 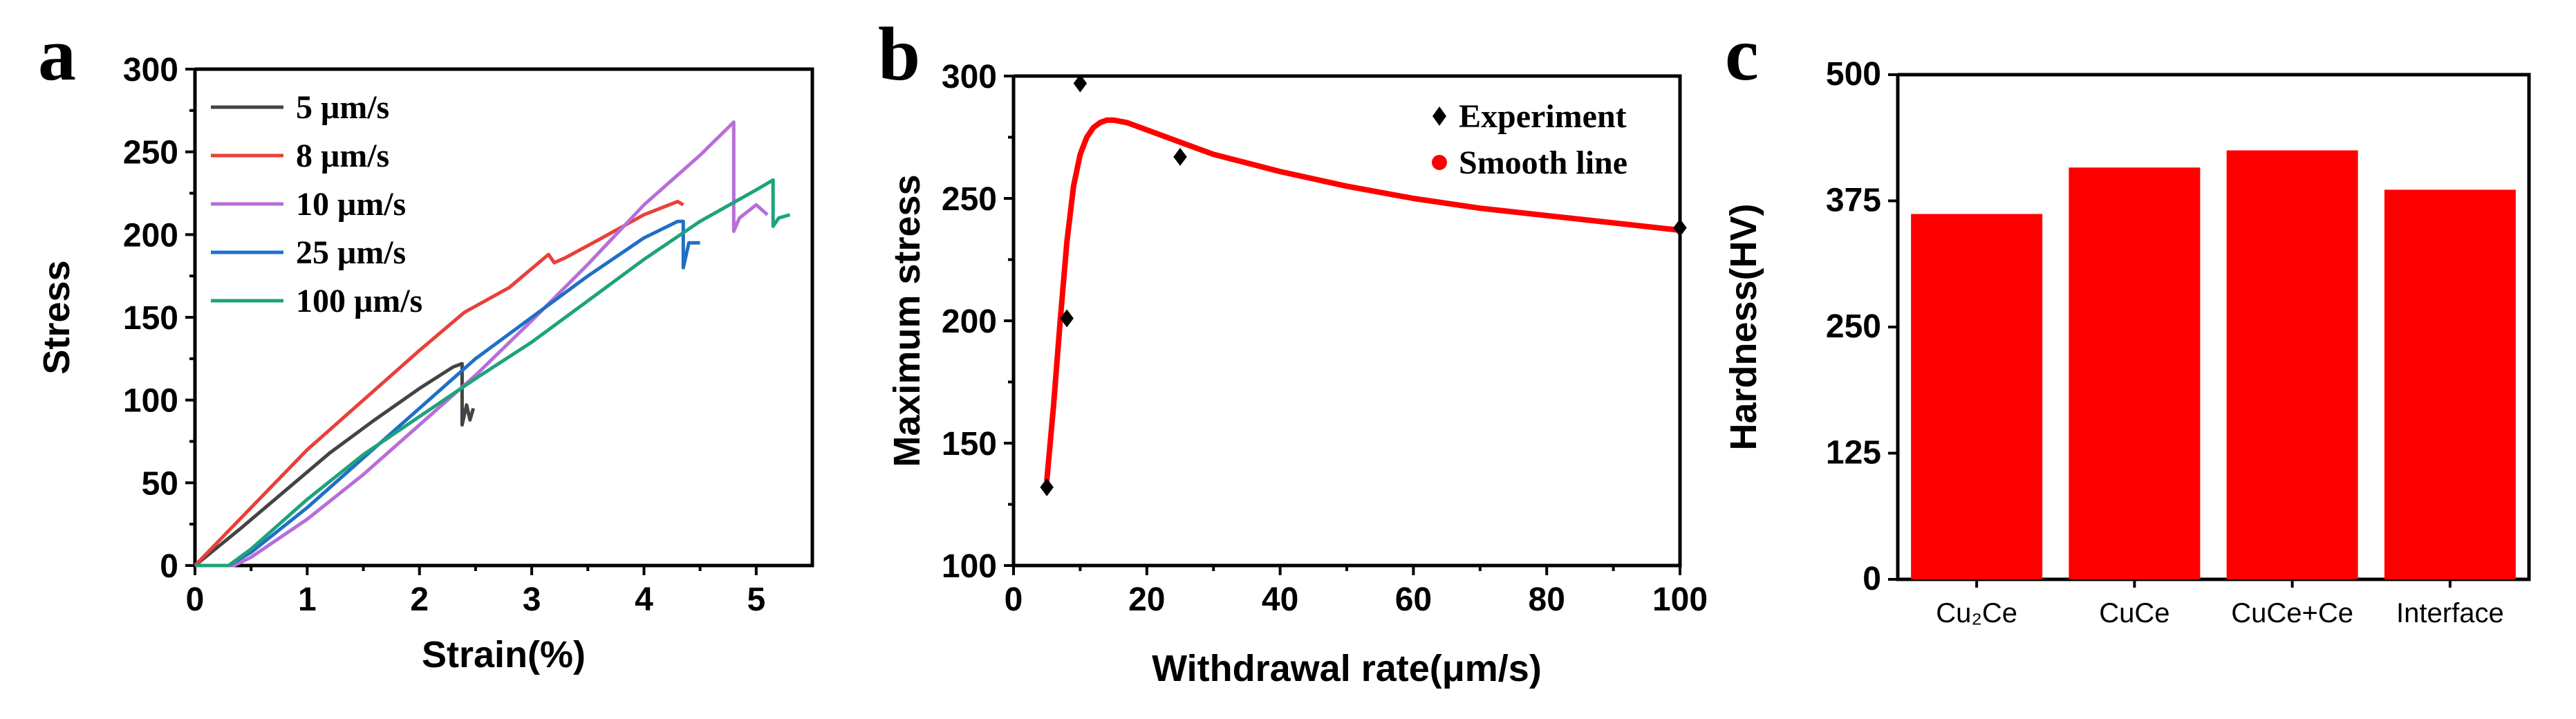 What do you see at coordinates (351, 204) in the screenshot?
I see `chart-a-legend-label: 10 μm/s` at bounding box center [351, 204].